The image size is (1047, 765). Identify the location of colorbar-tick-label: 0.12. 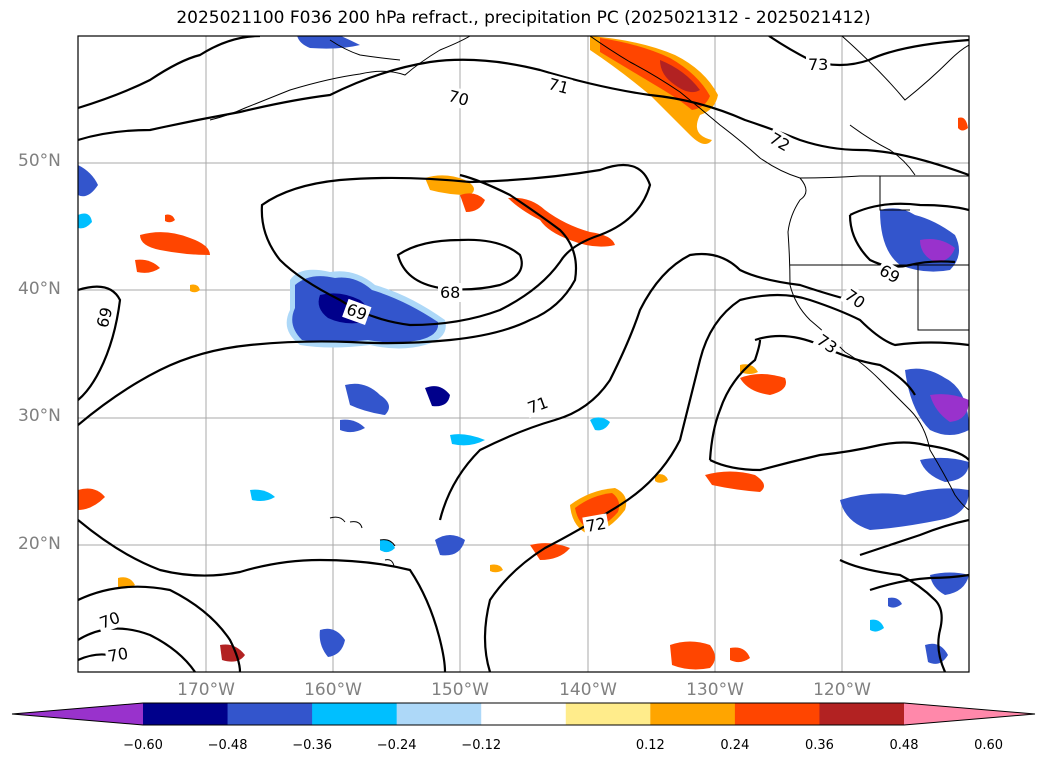
(650, 745).